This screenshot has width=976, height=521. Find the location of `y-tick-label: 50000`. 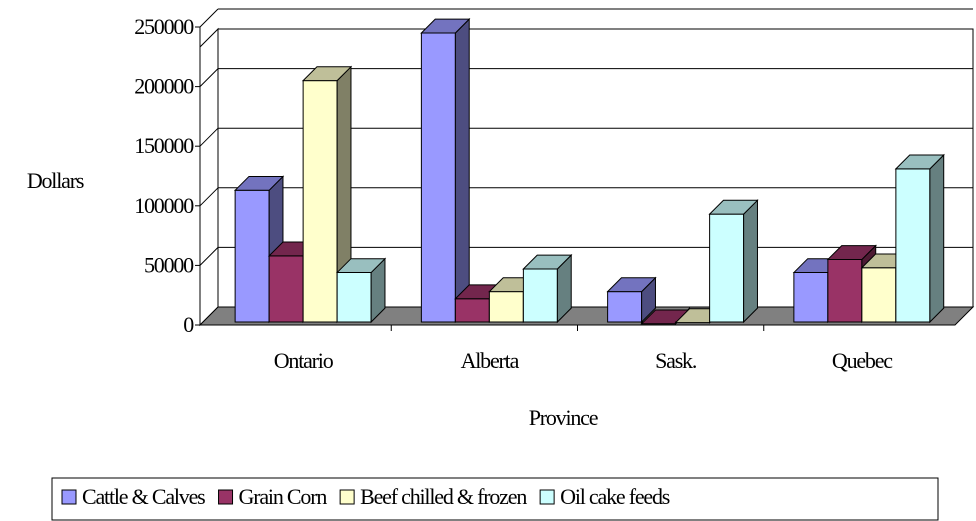

y-tick-label: 50000 is located at coordinates (169, 264).